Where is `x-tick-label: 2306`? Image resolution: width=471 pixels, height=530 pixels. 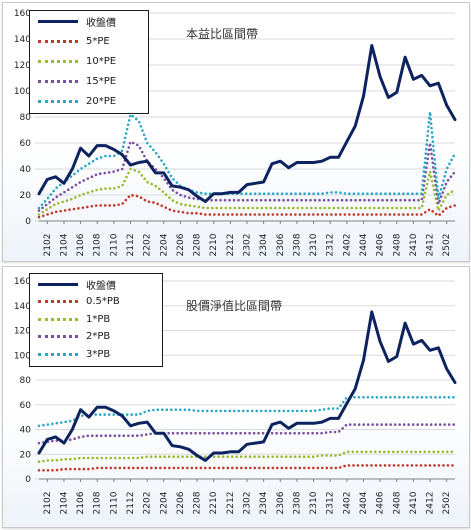
x-tick-label: 2306 is located at coordinates (281, 502).